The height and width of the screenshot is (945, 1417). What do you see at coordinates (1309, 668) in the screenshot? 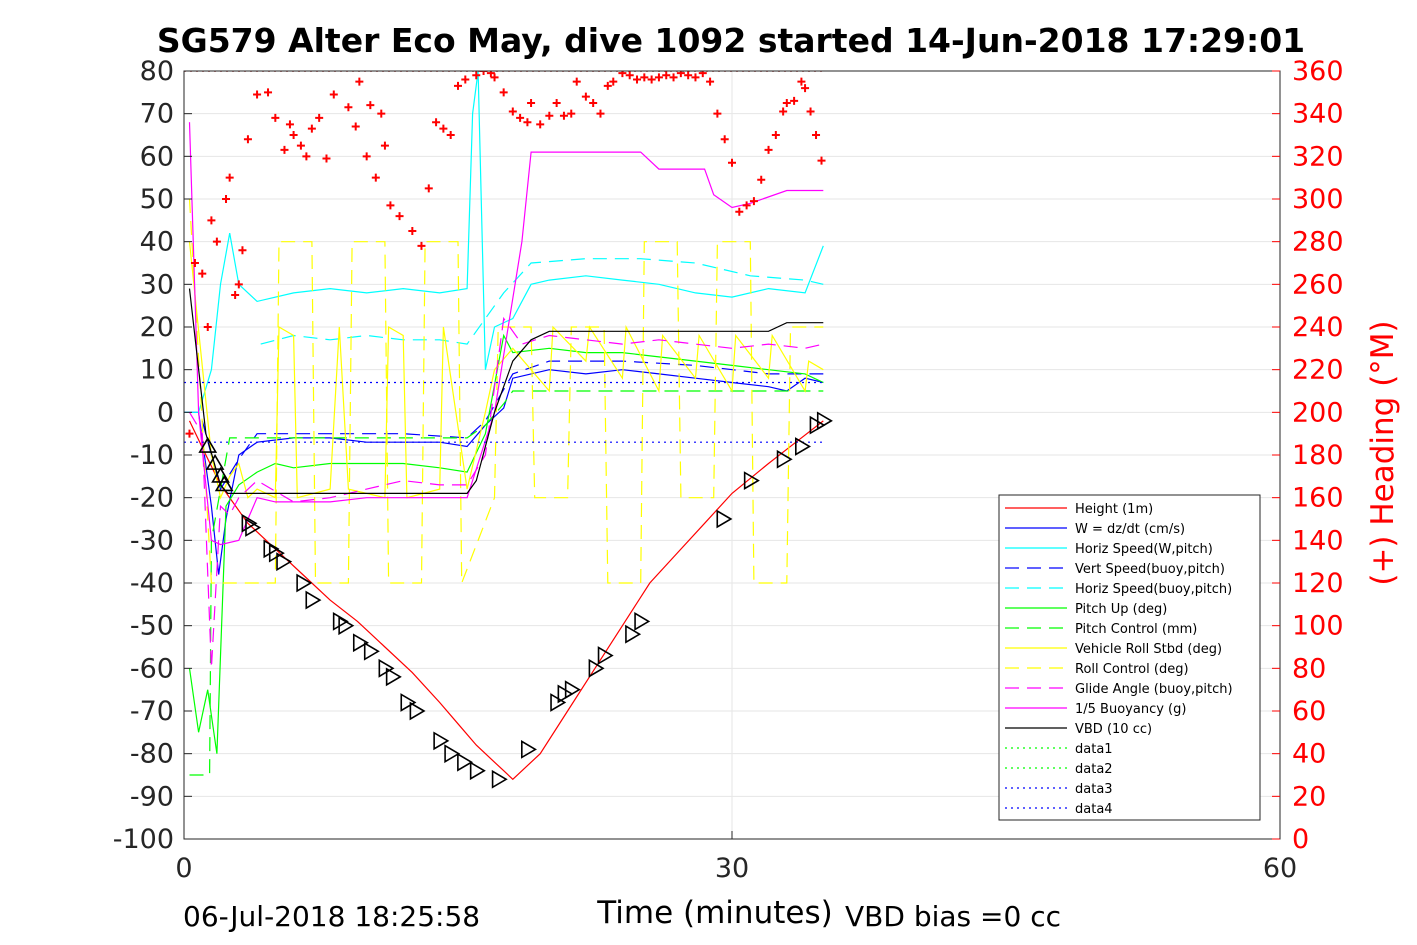
I see `y-right-tick-label: 80` at bounding box center [1309, 668].